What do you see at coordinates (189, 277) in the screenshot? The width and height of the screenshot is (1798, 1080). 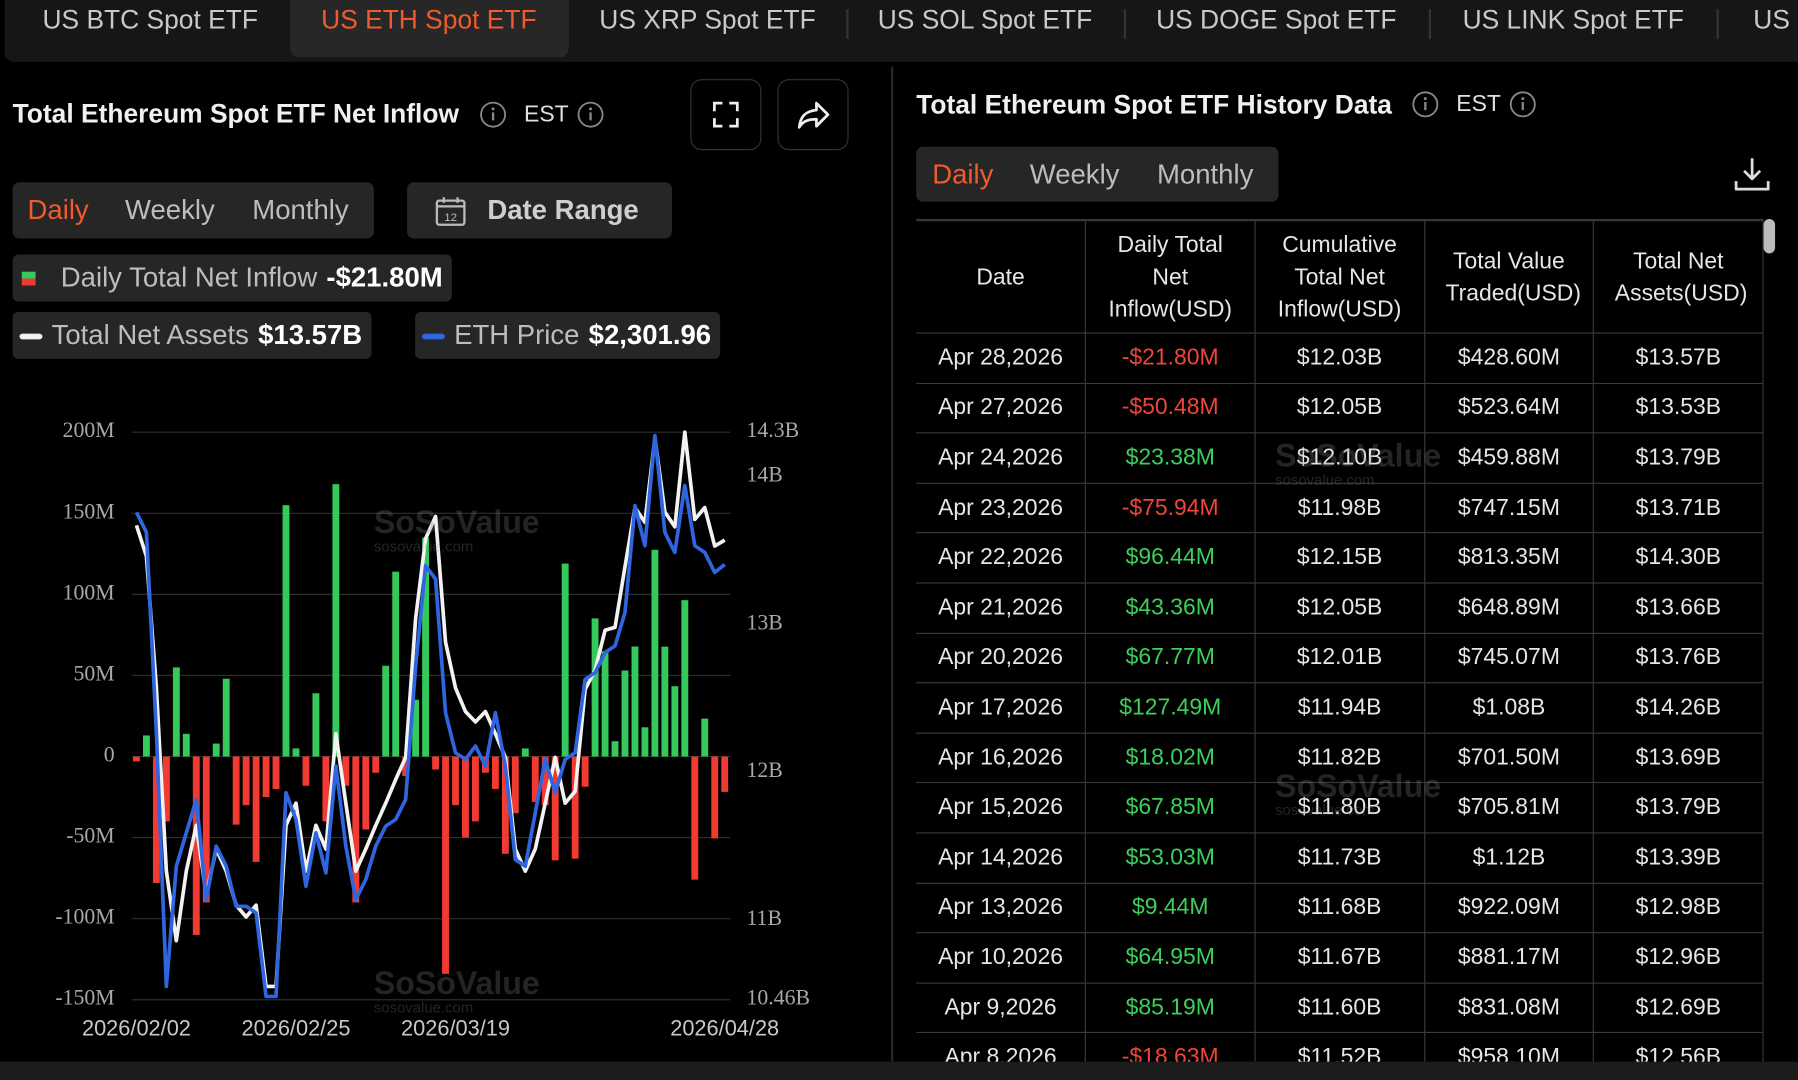 I see `legend-label: Daily Total Net Inflow` at bounding box center [189, 277].